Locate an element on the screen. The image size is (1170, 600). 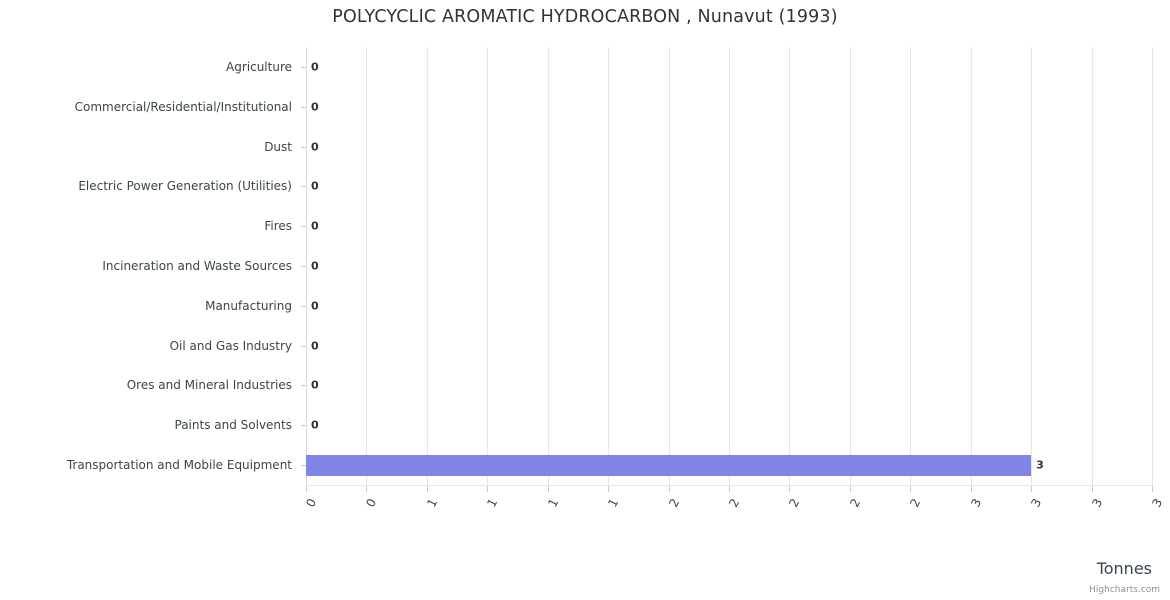
x-axis-line is located at coordinates (729, 485).